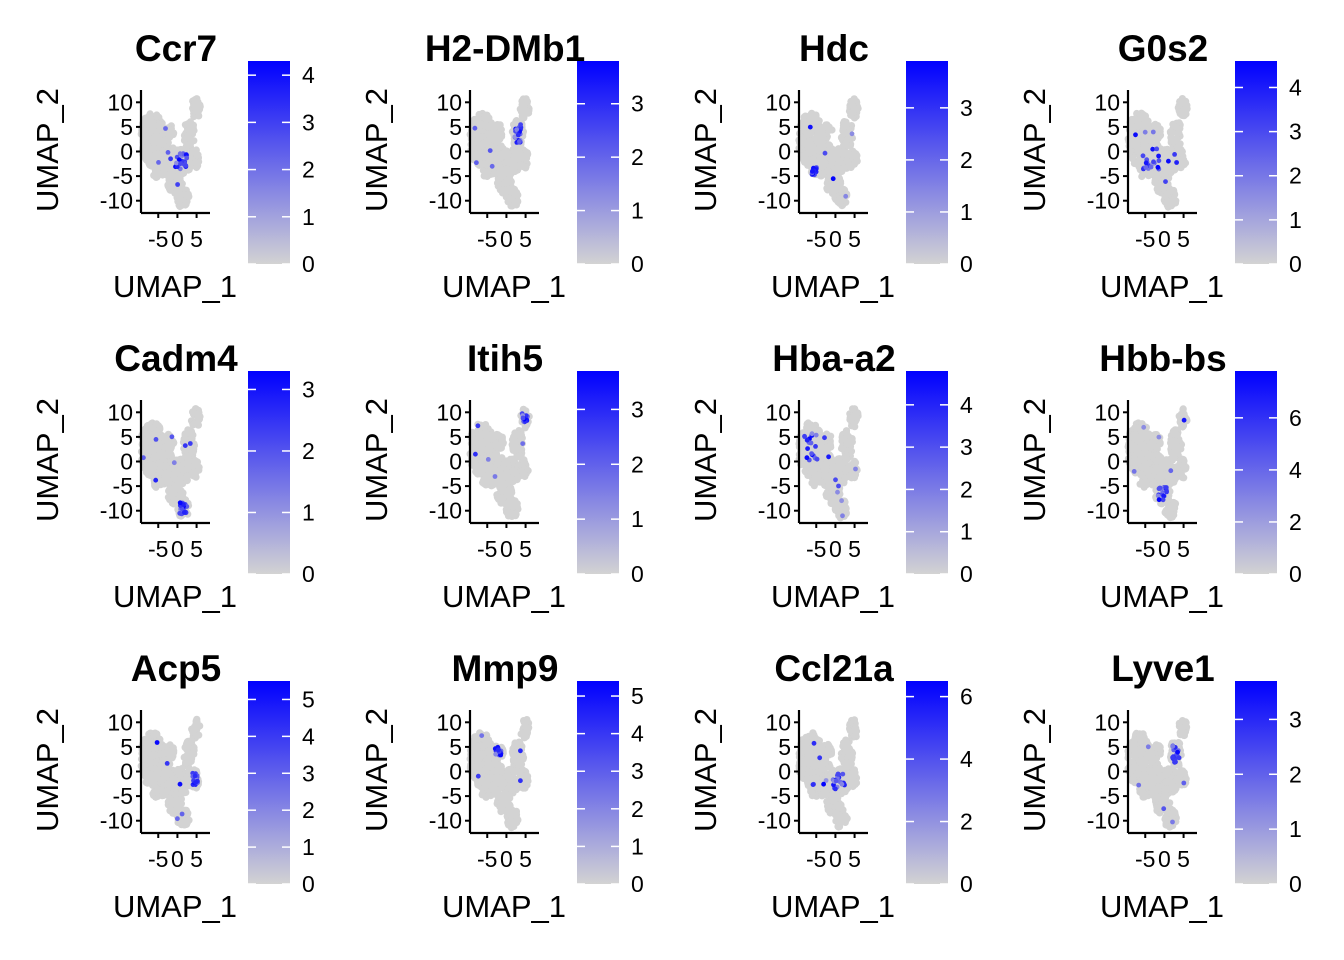 The width and height of the screenshot is (1344, 960). What do you see at coordinates (1295, 176) in the screenshot?
I see `colorbar-tick-label: 2` at bounding box center [1295, 176].